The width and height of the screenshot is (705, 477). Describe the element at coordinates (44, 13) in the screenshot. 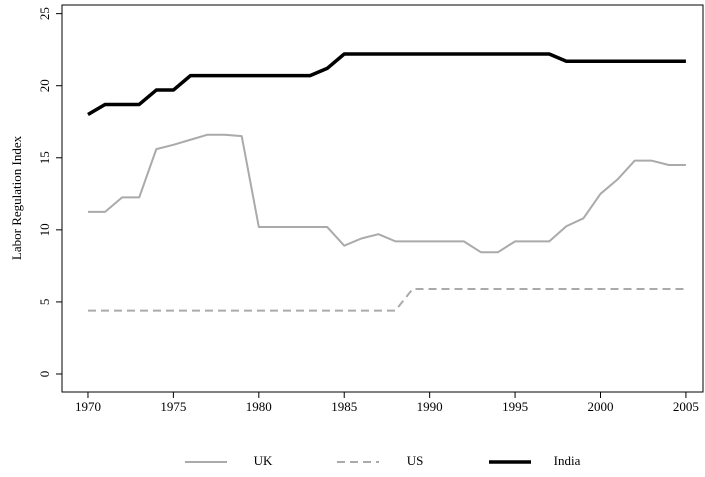

I see `y-tick-label: 25` at that location.